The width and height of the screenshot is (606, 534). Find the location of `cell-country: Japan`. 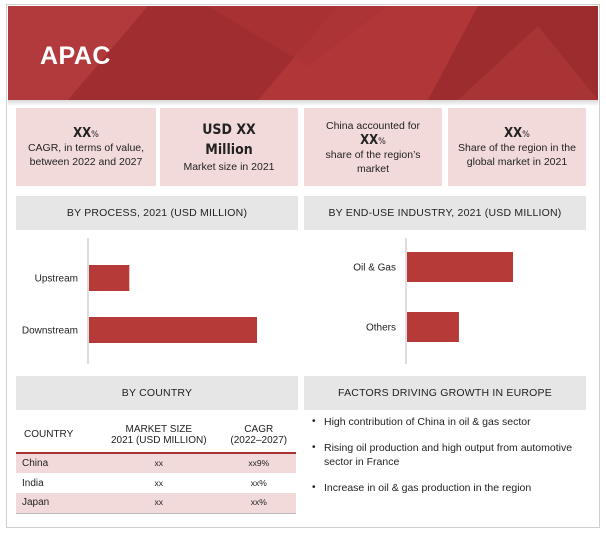

cell-country: Japan is located at coordinates (56, 503).